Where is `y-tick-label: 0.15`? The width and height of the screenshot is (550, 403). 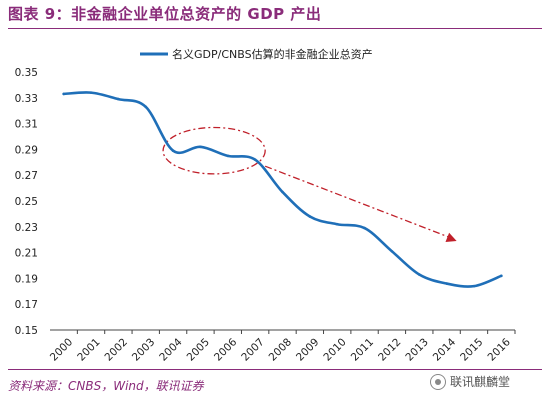 y-tick-label: 0.15 is located at coordinates (26, 331).